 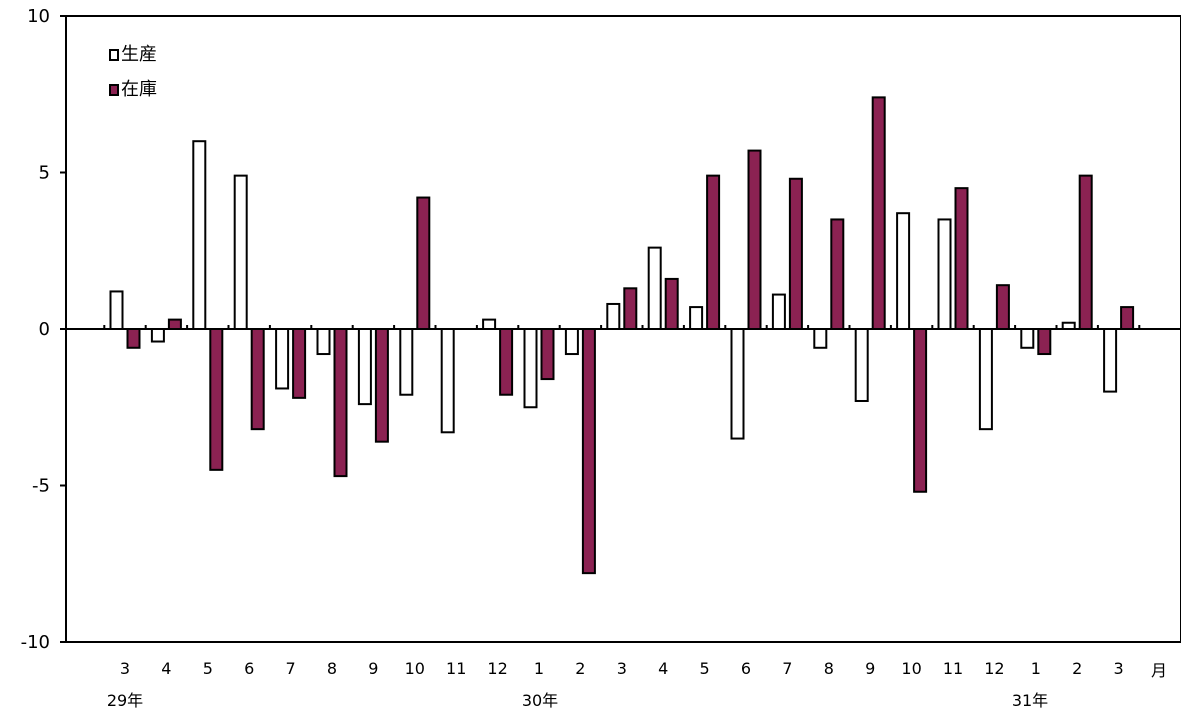 What do you see at coordinates (540, 700) in the screenshot?
I see `year-label-30: 30年` at bounding box center [540, 700].